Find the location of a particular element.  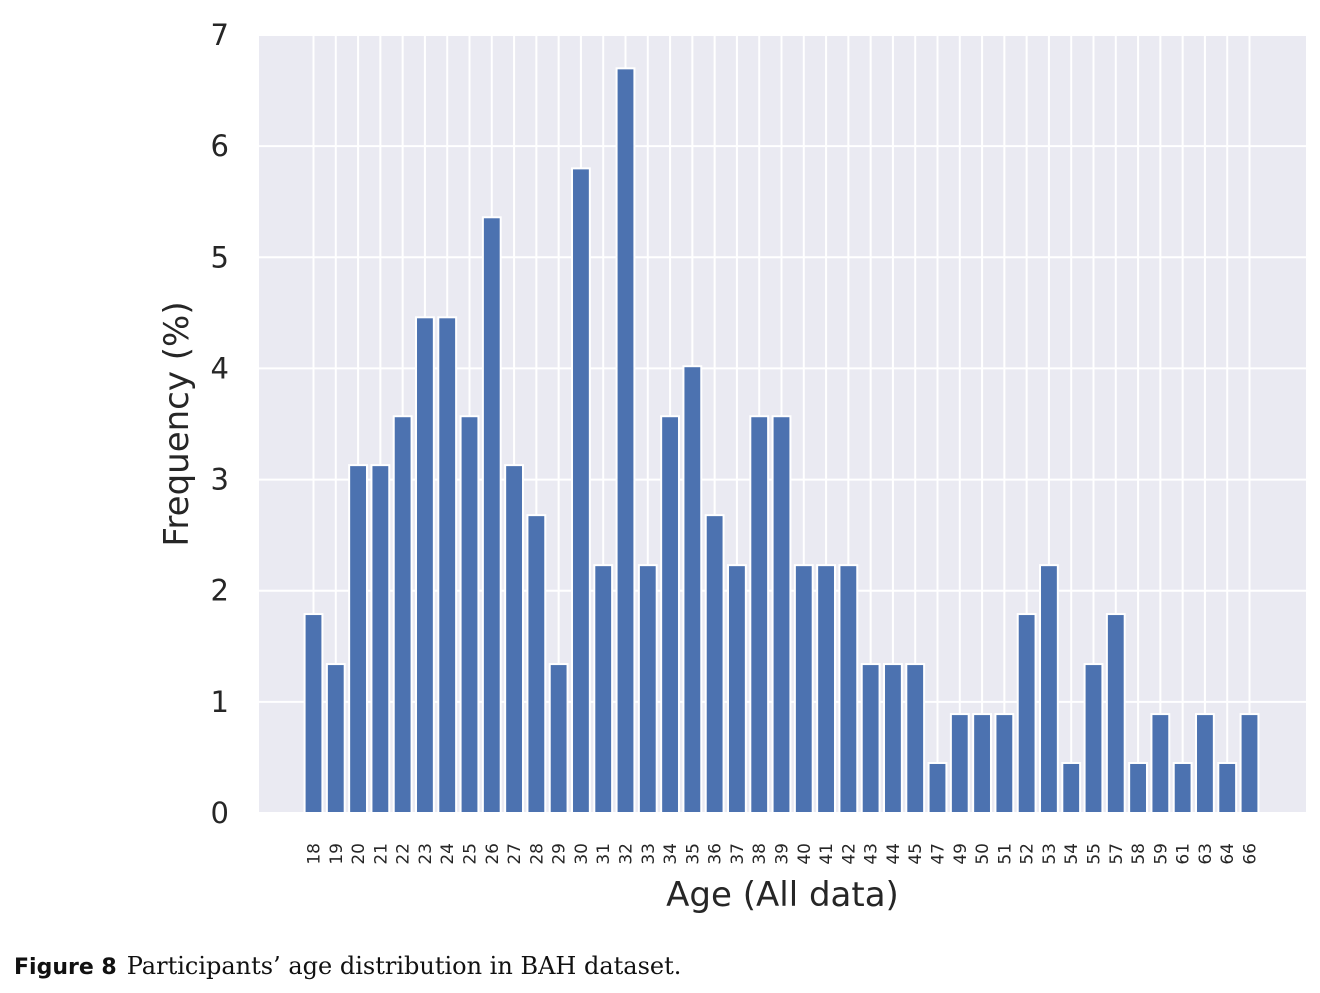

x-tick-label: 35 is located at coordinates (693, 854).